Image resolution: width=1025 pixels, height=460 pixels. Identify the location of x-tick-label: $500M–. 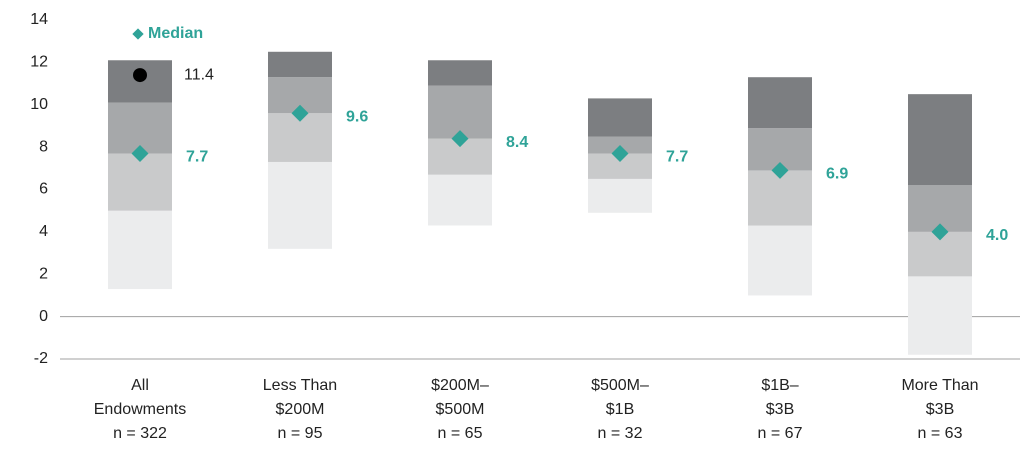
(620, 385).